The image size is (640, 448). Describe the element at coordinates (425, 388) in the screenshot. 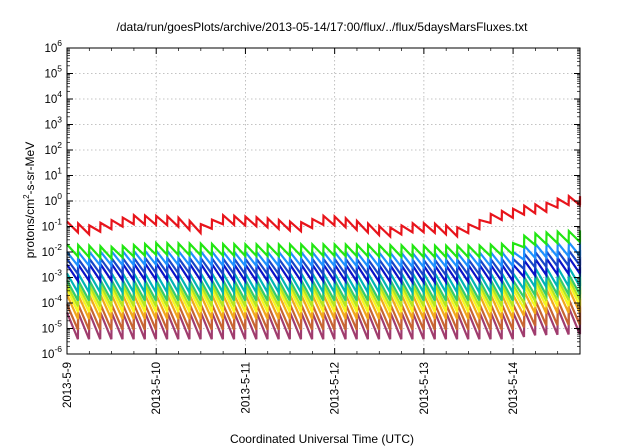

I see `x-tick-label: 2013-5-13` at that location.